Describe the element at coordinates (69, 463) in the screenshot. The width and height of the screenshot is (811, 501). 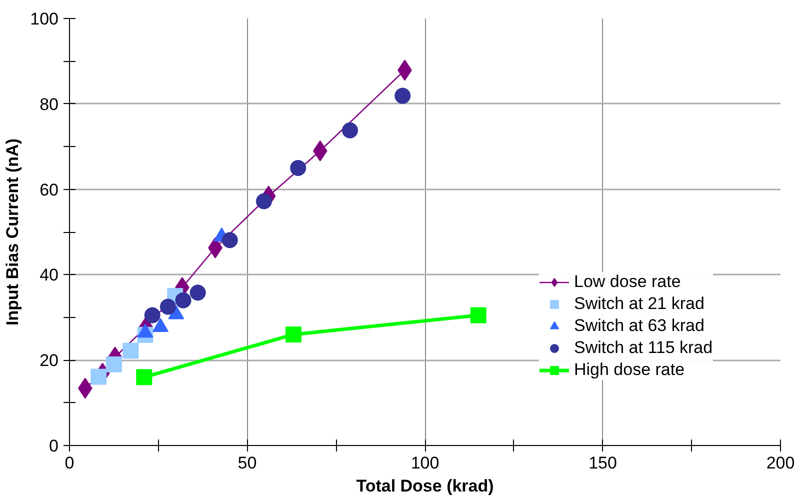
I see `x-tick-label: 0` at that location.